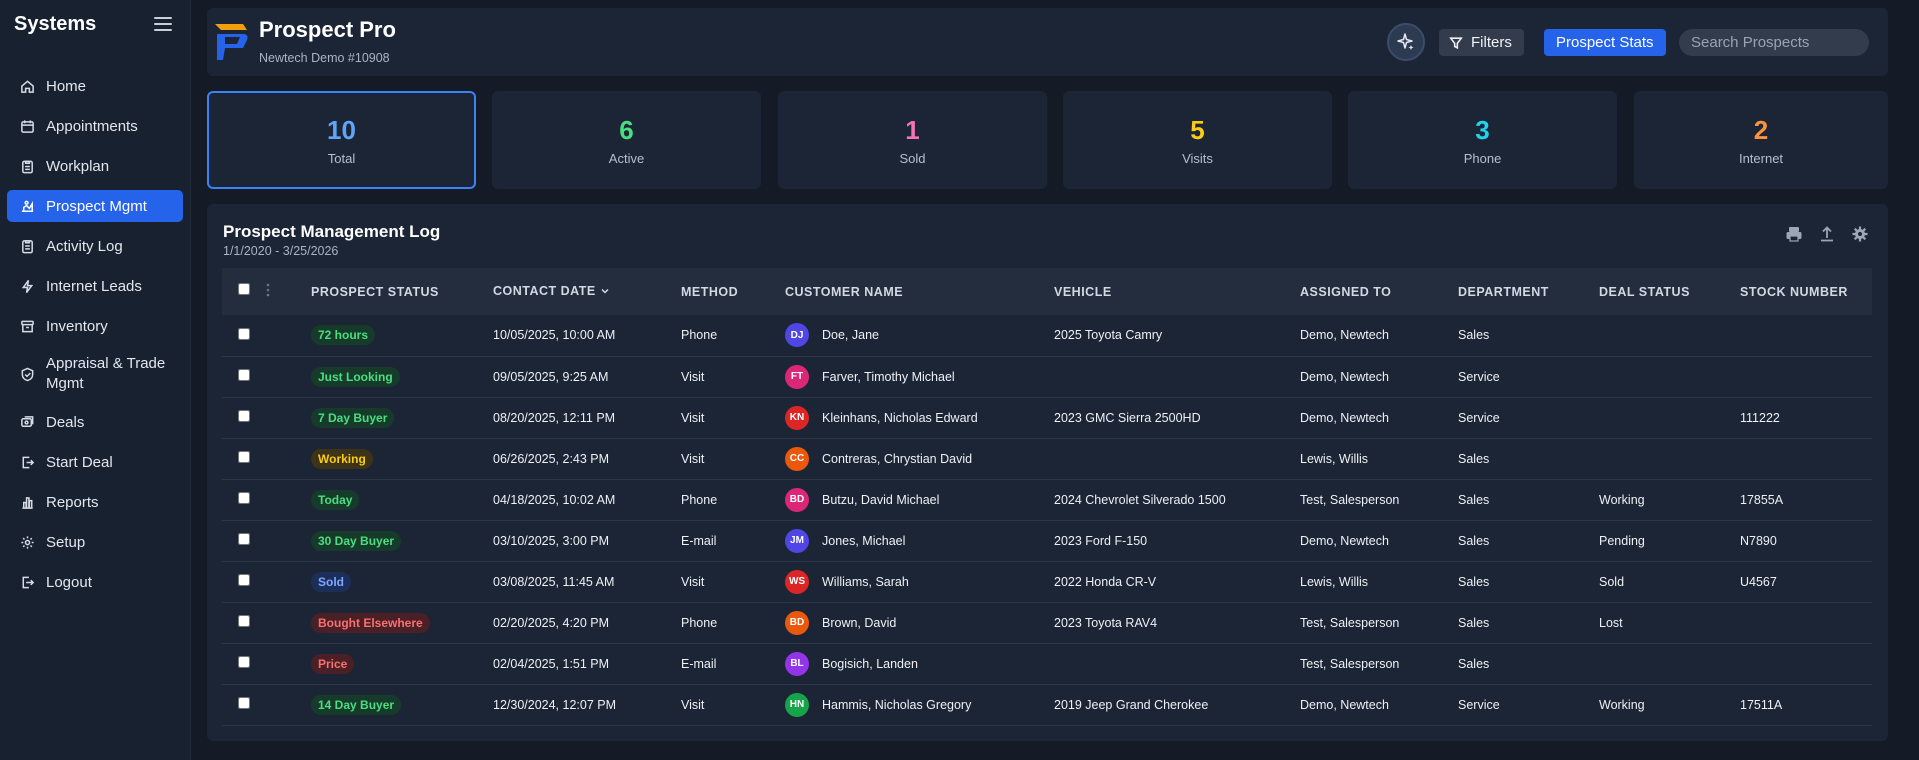 The width and height of the screenshot is (1919, 760). I want to click on calendar-icon, so click(27, 126).